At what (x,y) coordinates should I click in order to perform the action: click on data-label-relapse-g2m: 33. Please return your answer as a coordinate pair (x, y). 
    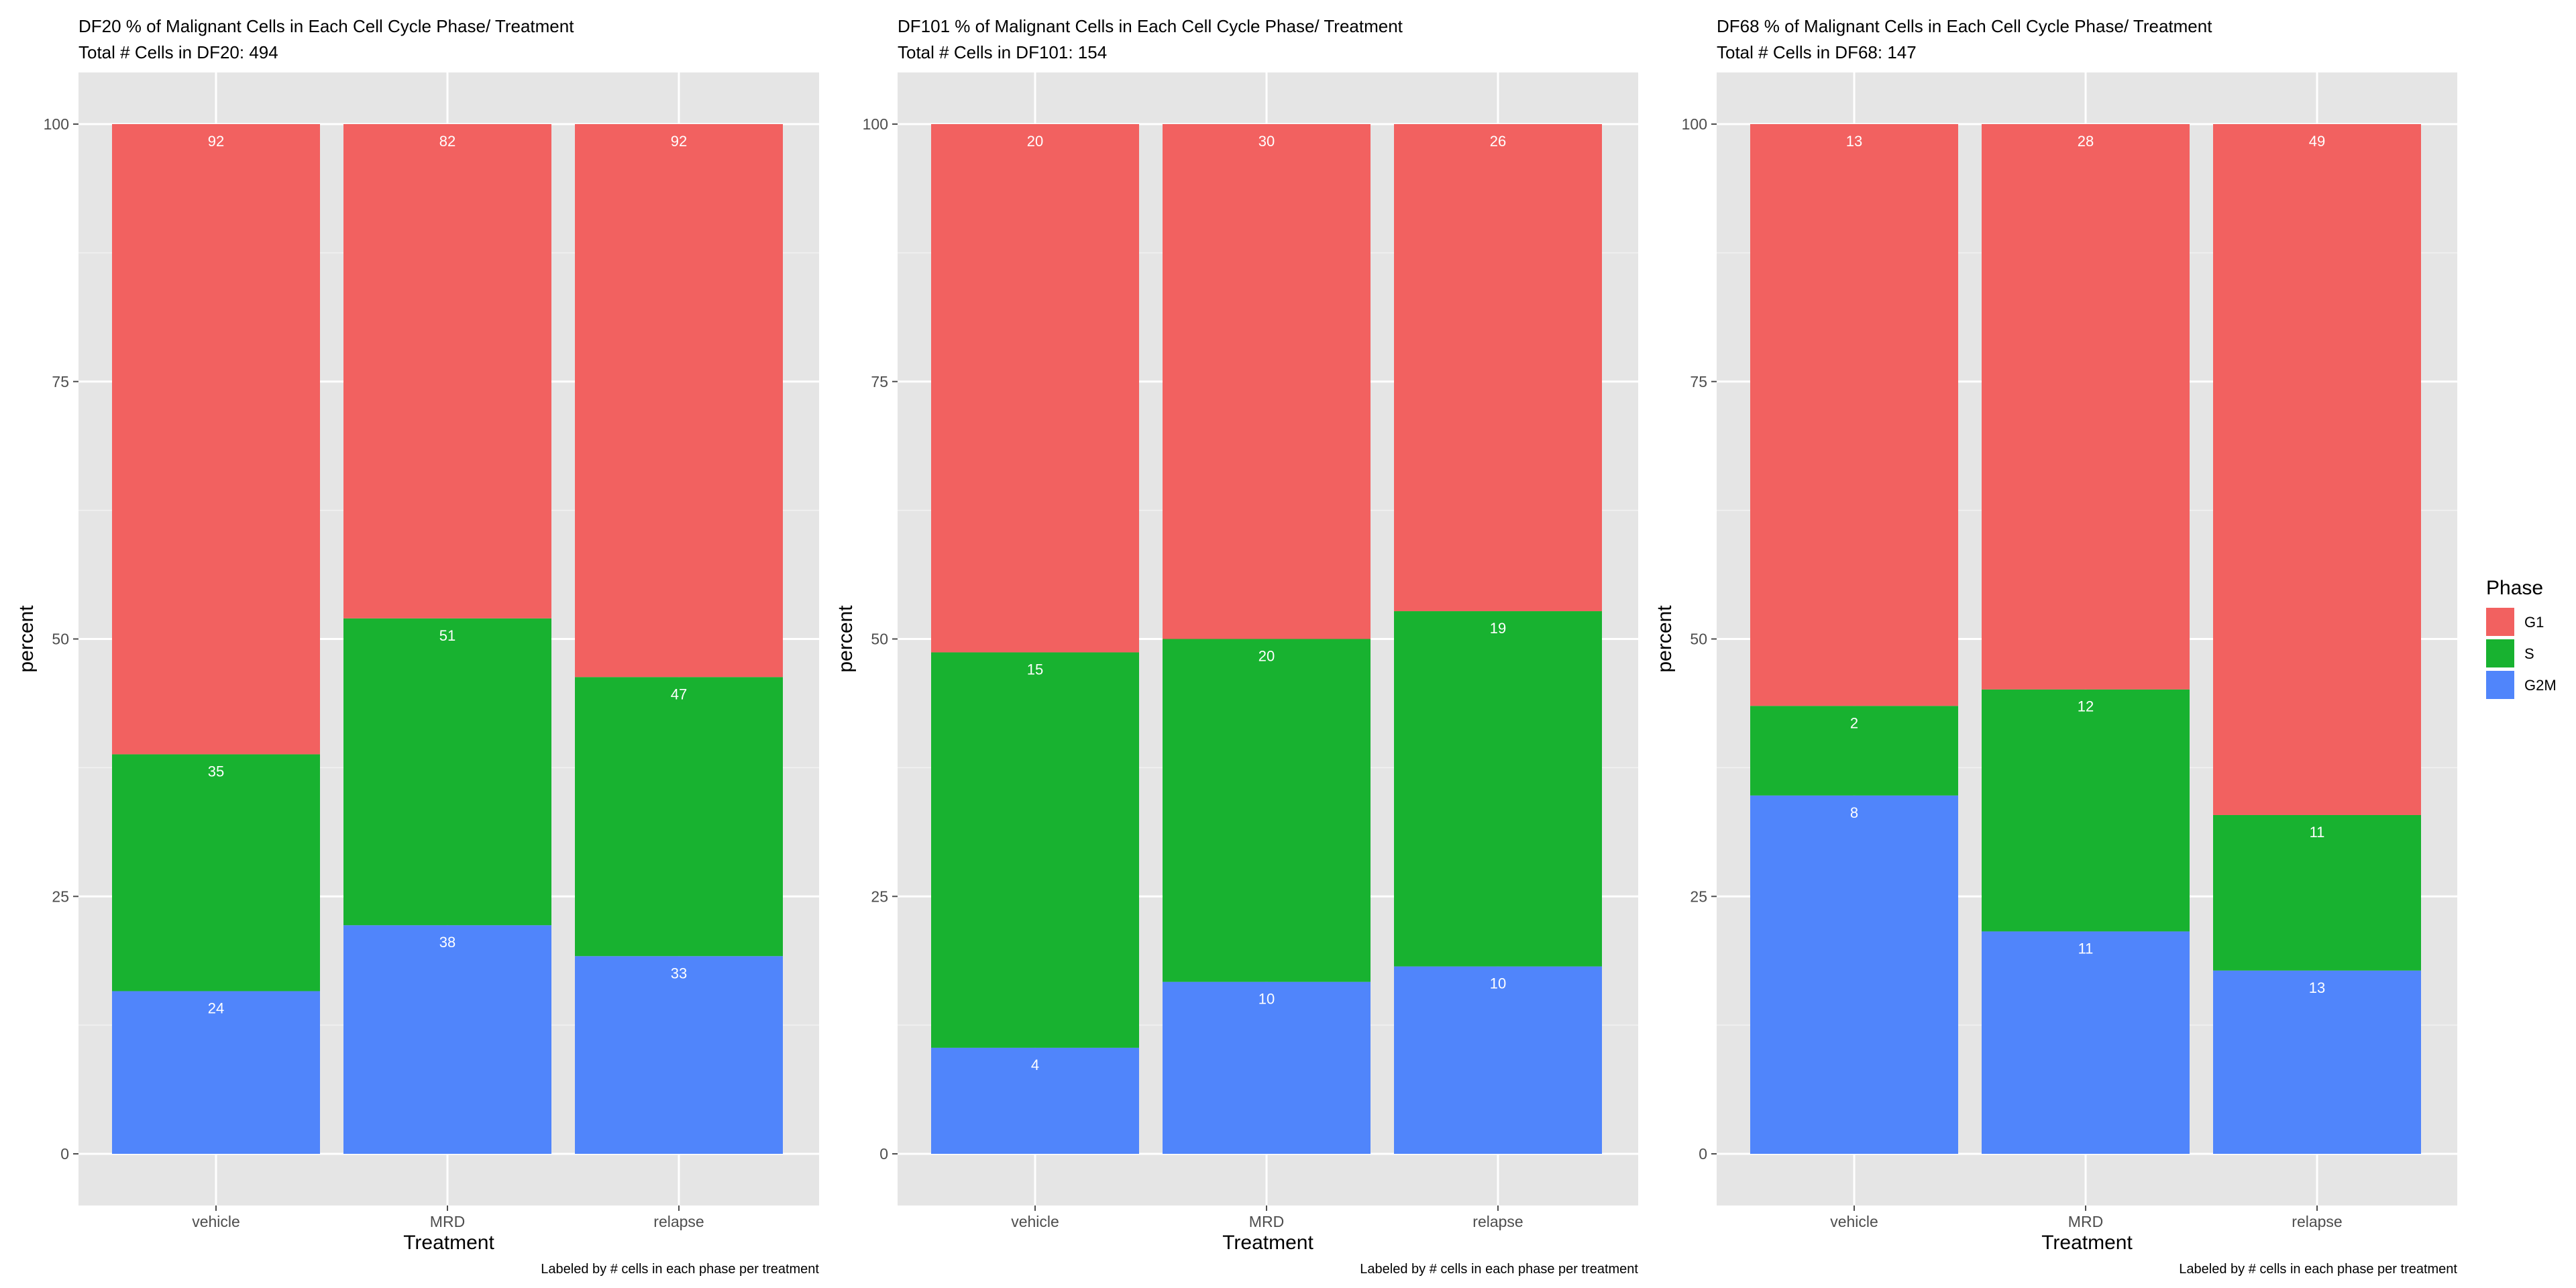
    Looking at the image, I should click on (679, 973).